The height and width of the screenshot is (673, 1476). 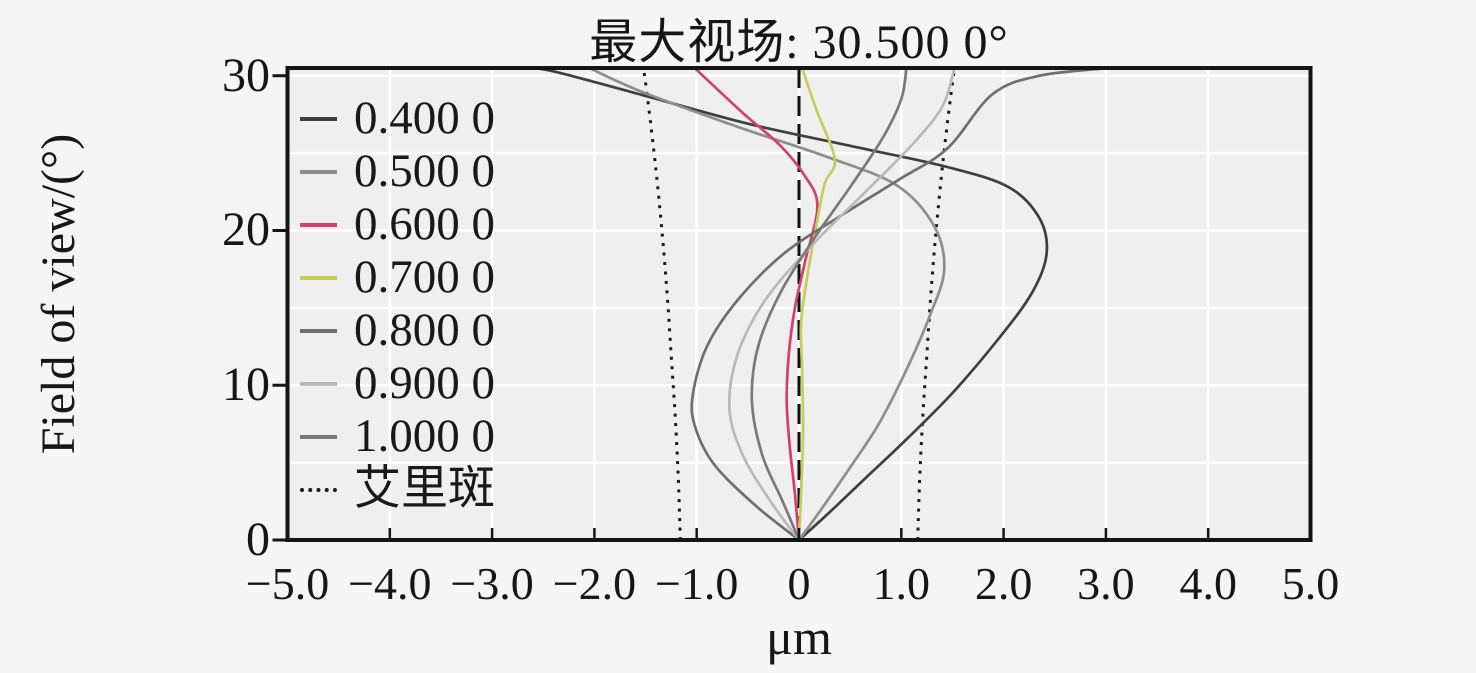 I want to click on x-tick-label: 3.0, so click(x=1106, y=583).